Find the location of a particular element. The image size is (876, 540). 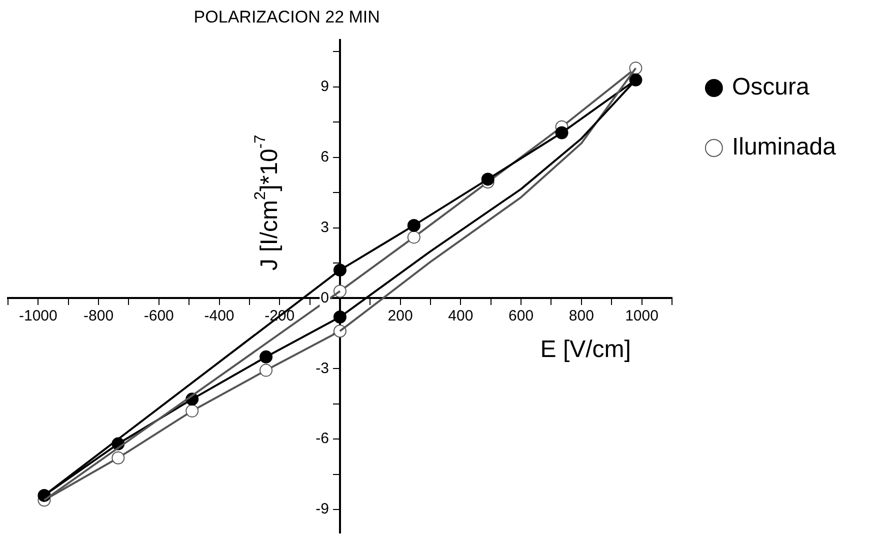

x-tick-label: -800 is located at coordinates (99, 315).